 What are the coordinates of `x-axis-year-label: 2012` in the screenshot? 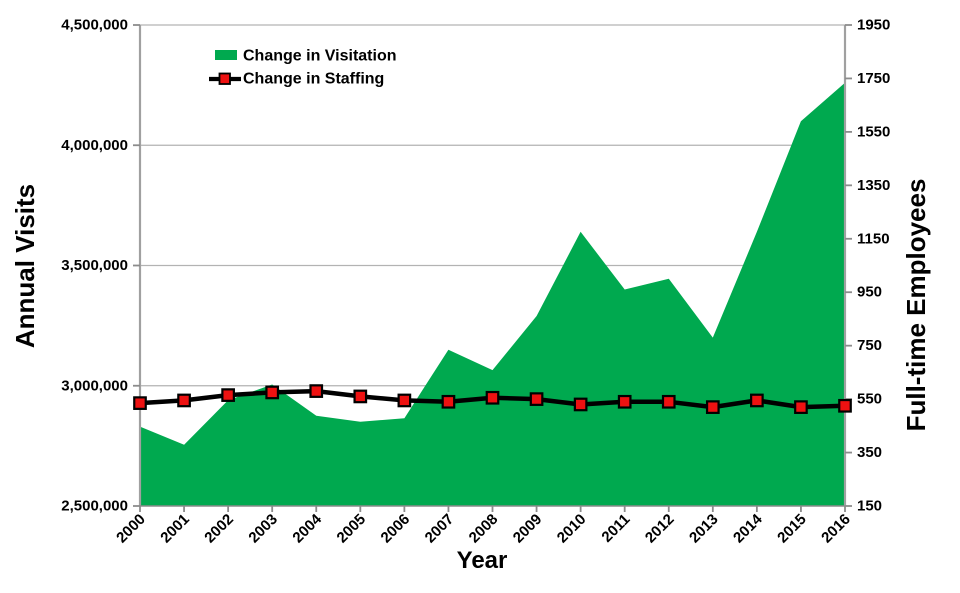 It's located at (660, 529).